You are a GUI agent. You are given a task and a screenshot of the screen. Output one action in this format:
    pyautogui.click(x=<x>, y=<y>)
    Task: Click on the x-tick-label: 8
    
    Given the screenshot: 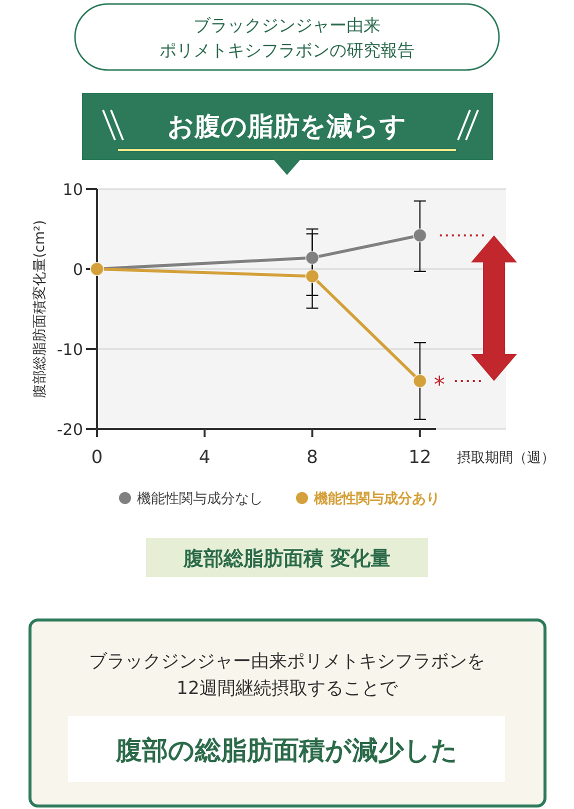 What is the action you would take?
    pyautogui.click(x=312, y=457)
    